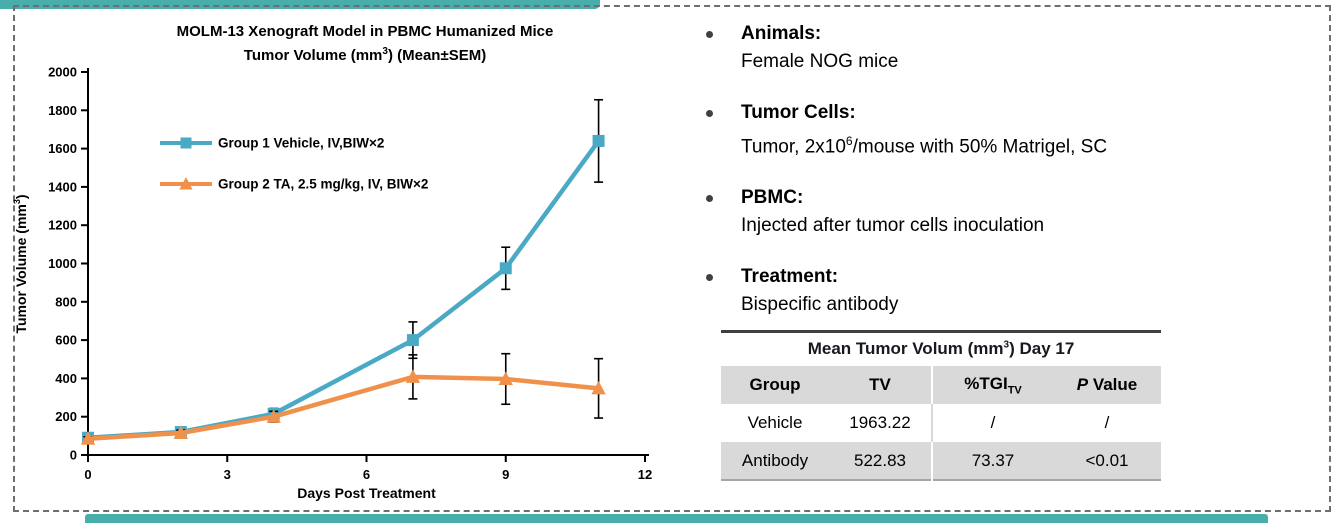  What do you see at coordinates (366, 493) in the screenshot?
I see `x-axis-label: Days Post Treatment` at bounding box center [366, 493].